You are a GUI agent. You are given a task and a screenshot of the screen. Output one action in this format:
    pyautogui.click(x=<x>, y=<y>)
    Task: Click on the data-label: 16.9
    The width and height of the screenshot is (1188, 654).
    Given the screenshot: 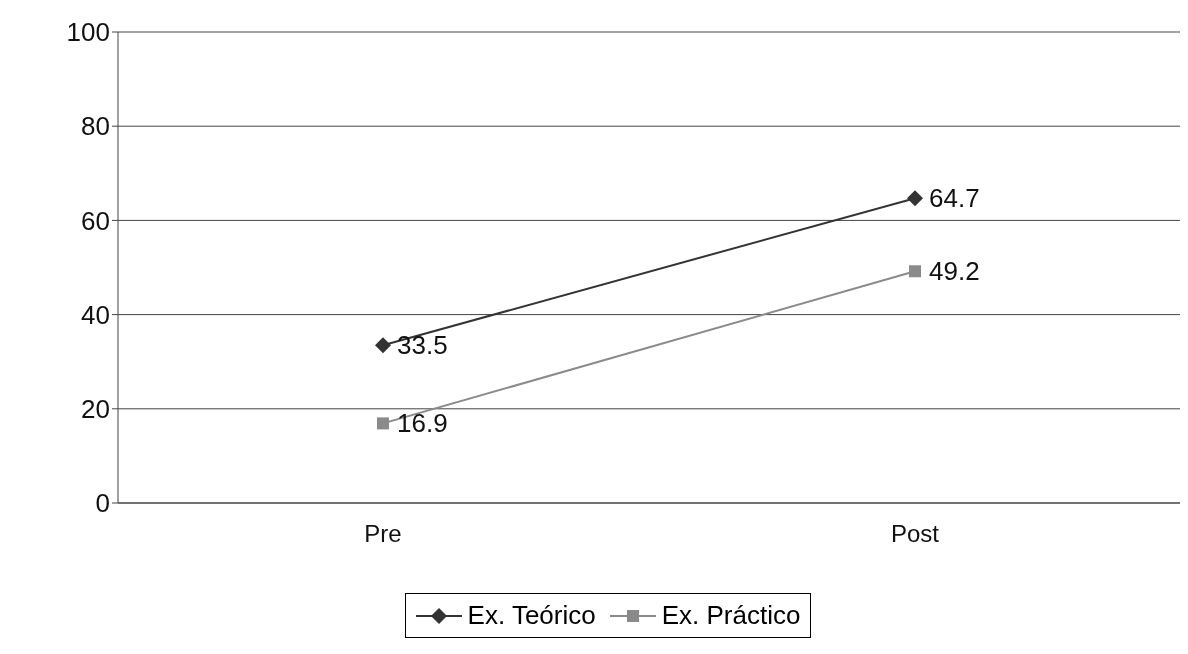 What is the action you would take?
    pyautogui.click(x=422, y=423)
    